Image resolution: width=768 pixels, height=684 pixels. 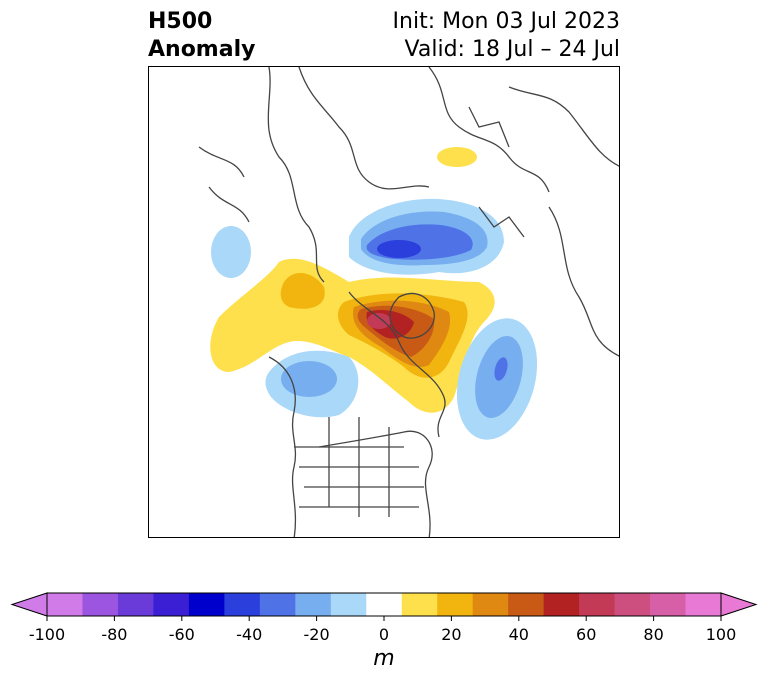 I want to click on colorbar-extend-max, so click(x=739, y=604).